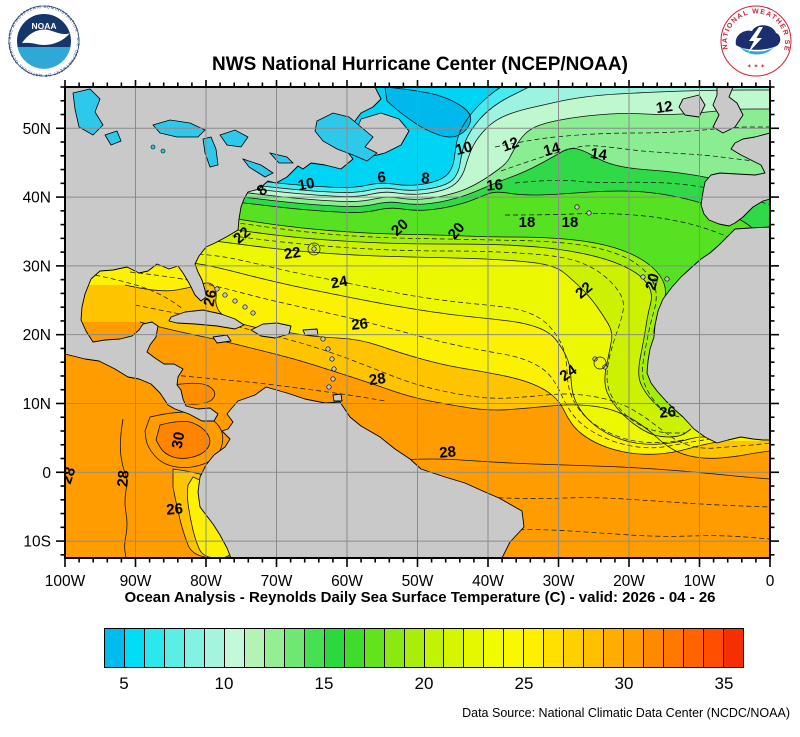 The width and height of the screenshot is (800, 737). Describe the element at coordinates (382, 178) in the screenshot. I see `contour-label: 6` at that location.